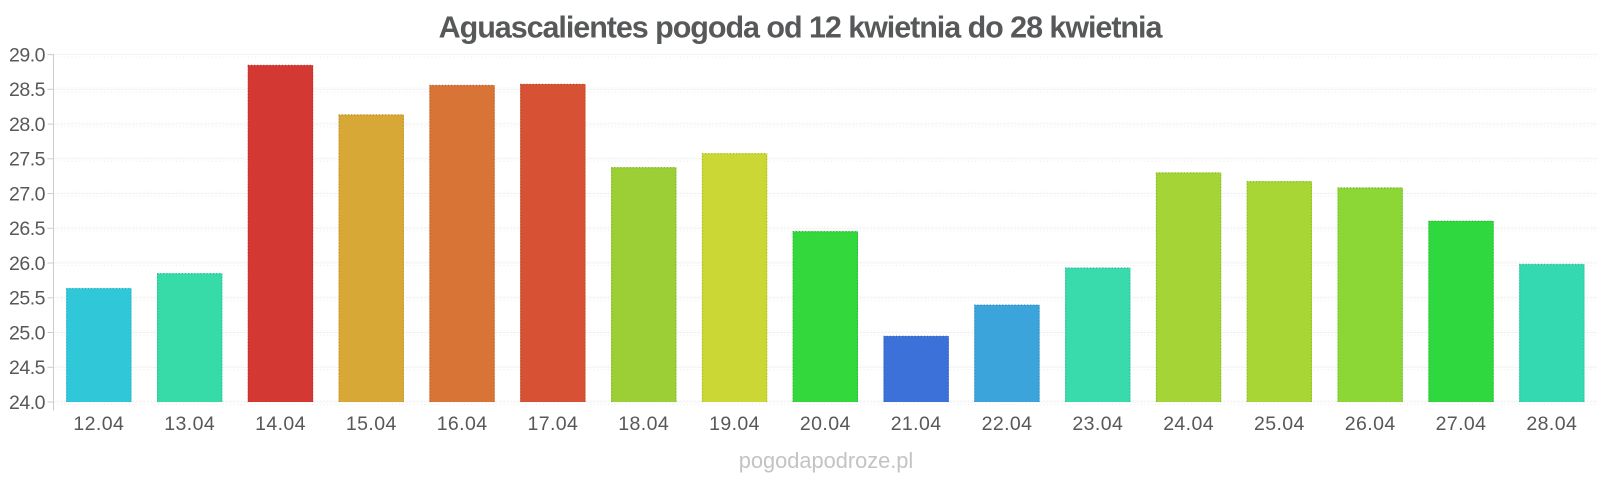 Image resolution: width=1600 pixels, height=480 pixels. Describe the element at coordinates (1097, 424) in the screenshot. I see `svg-text: 23.04` at that location.